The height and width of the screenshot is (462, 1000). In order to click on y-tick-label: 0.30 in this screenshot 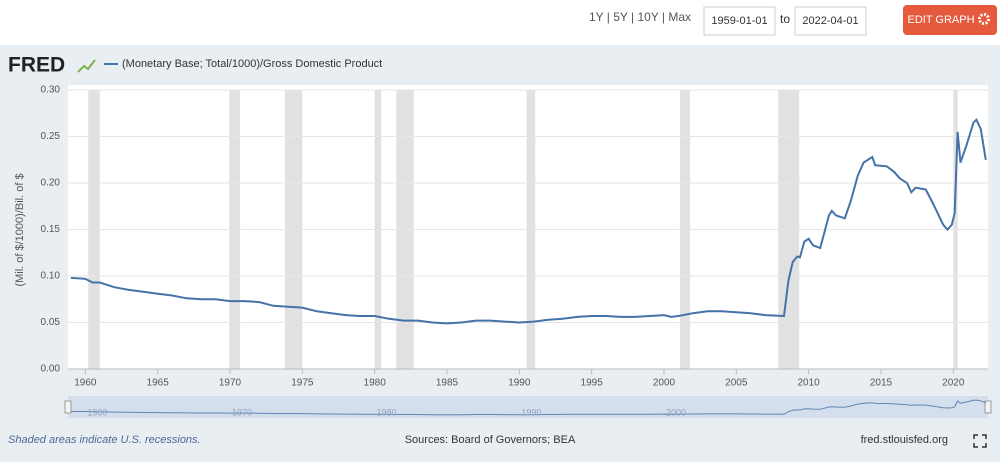, I will do `click(51, 90)`.